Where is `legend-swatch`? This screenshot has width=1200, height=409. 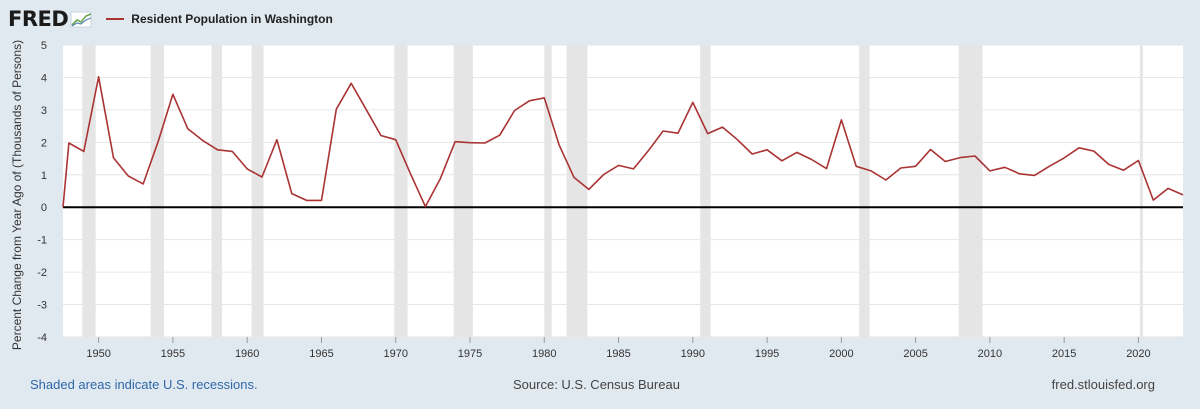
legend-swatch is located at coordinates (115, 19).